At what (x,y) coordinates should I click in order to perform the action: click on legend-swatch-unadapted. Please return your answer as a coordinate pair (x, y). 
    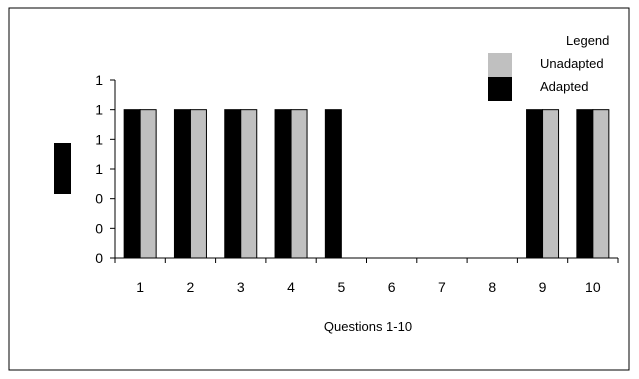
    Looking at the image, I should click on (500, 65).